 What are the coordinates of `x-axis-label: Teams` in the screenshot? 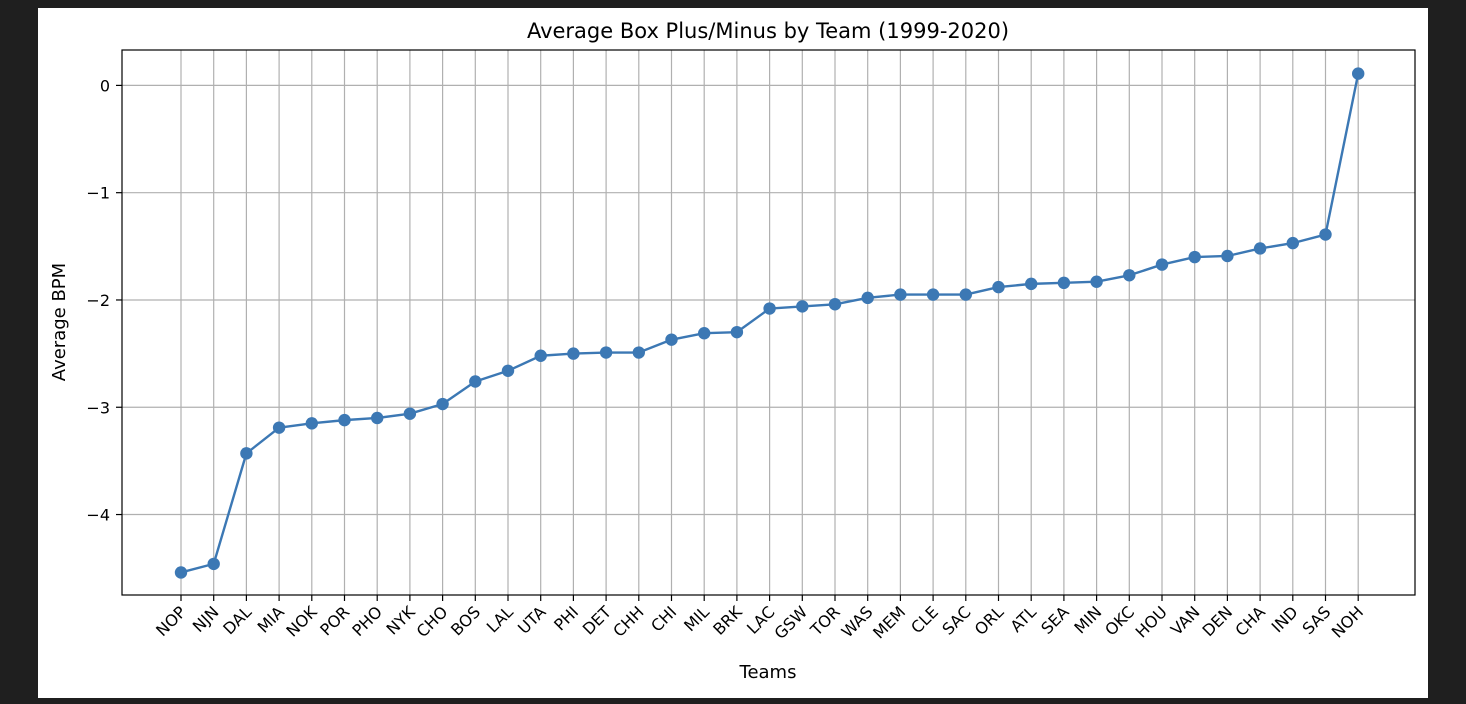 It's located at (768, 672).